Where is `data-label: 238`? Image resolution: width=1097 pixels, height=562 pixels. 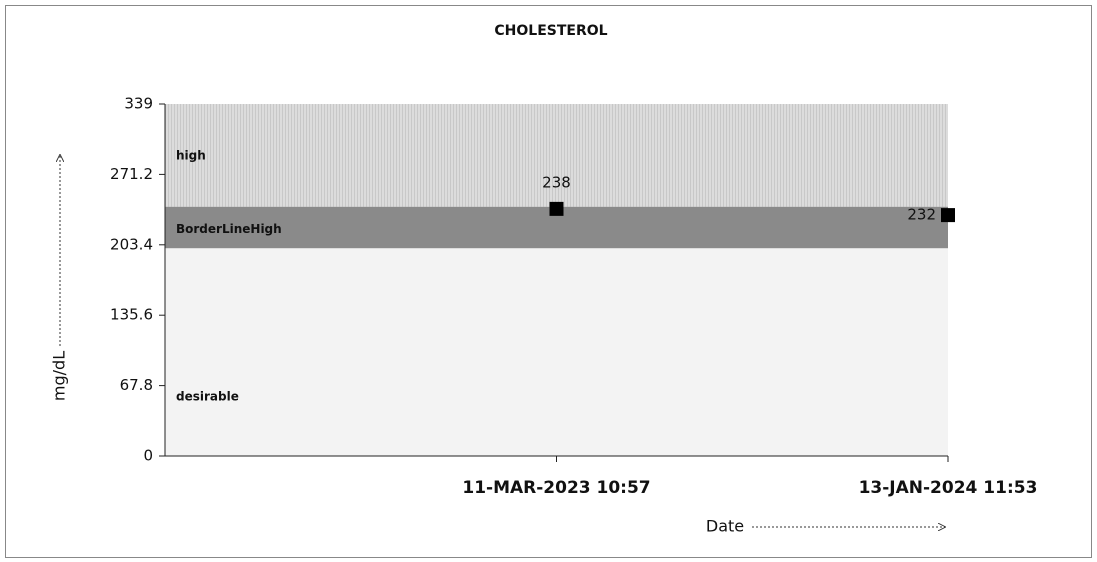 data-label: 238 is located at coordinates (556, 182).